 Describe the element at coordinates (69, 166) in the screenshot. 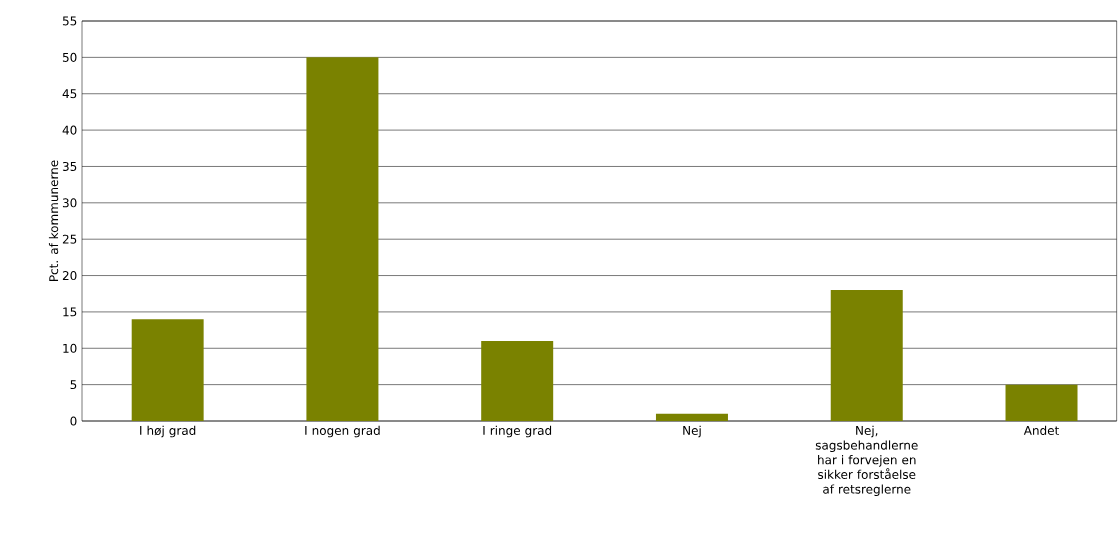

I see `y-tick-label: 35` at that location.